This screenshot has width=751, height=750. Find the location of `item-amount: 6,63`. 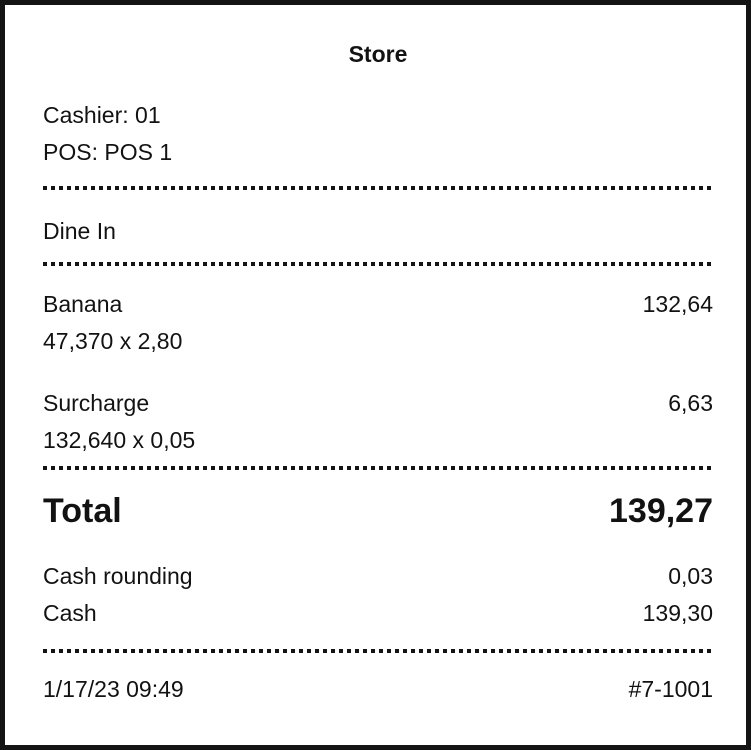

item-amount: 6,63 is located at coordinates (690, 403).